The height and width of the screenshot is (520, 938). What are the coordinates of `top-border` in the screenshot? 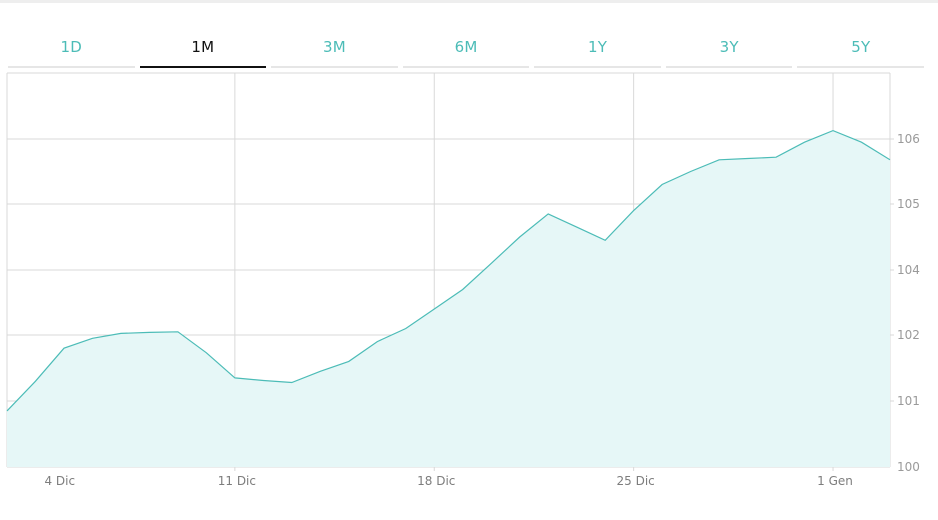 It's located at (469, 1).